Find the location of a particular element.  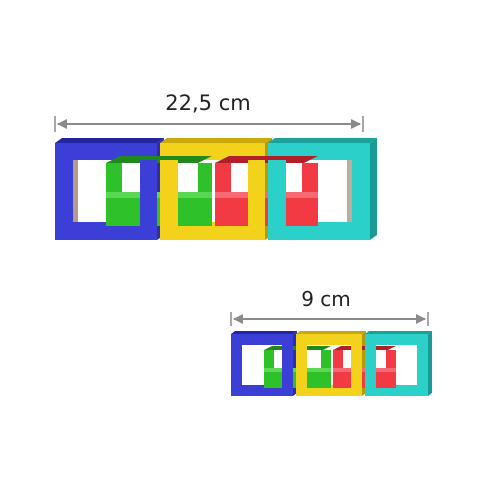

small-yellow-front-bar-right is located at coordinates (356, 370).